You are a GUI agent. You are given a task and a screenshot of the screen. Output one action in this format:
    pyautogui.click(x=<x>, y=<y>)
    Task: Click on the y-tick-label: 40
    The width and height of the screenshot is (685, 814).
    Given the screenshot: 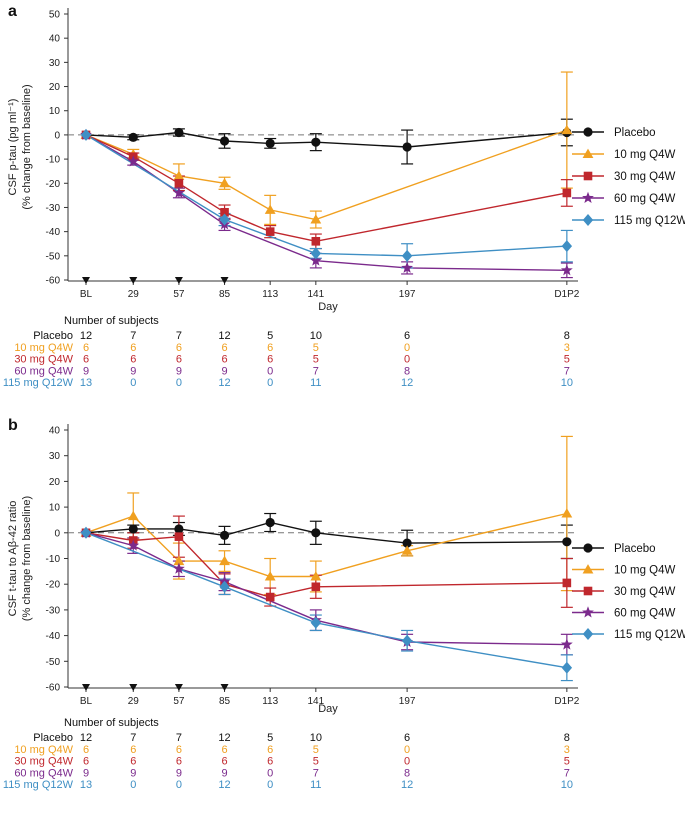 What is the action you would take?
    pyautogui.click(x=55, y=39)
    